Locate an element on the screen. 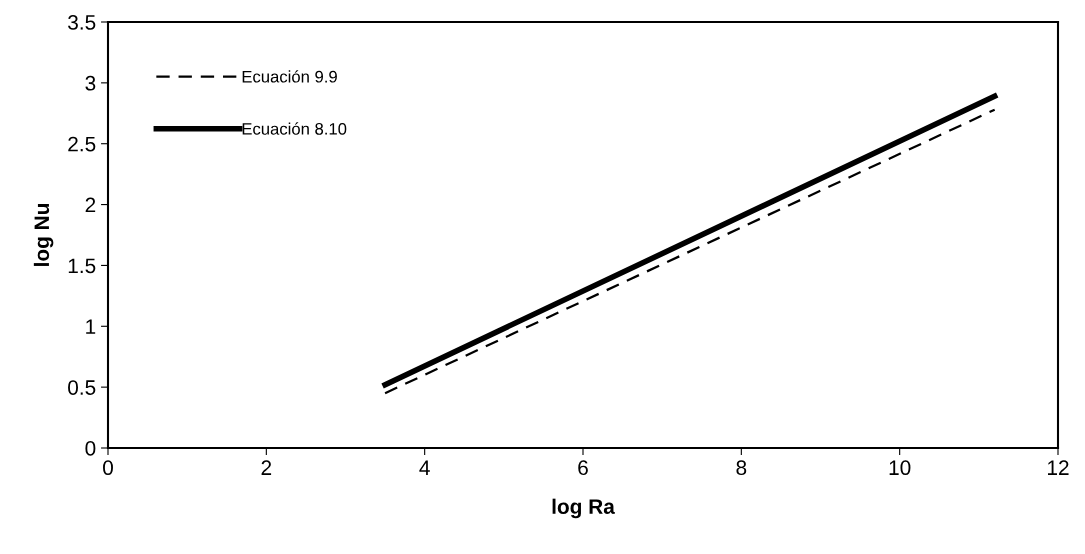 The height and width of the screenshot is (554, 1085). x-tick-label: 10 is located at coordinates (900, 468).